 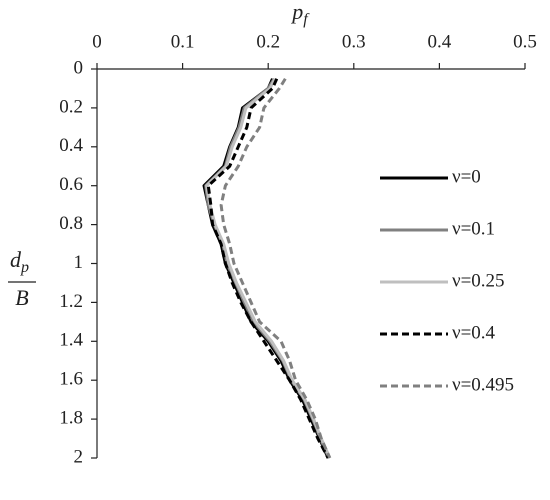 What do you see at coordinates (525, 41) in the screenshot?
I see `x-tick-label: 0.5` at bounding box center [525, 41].